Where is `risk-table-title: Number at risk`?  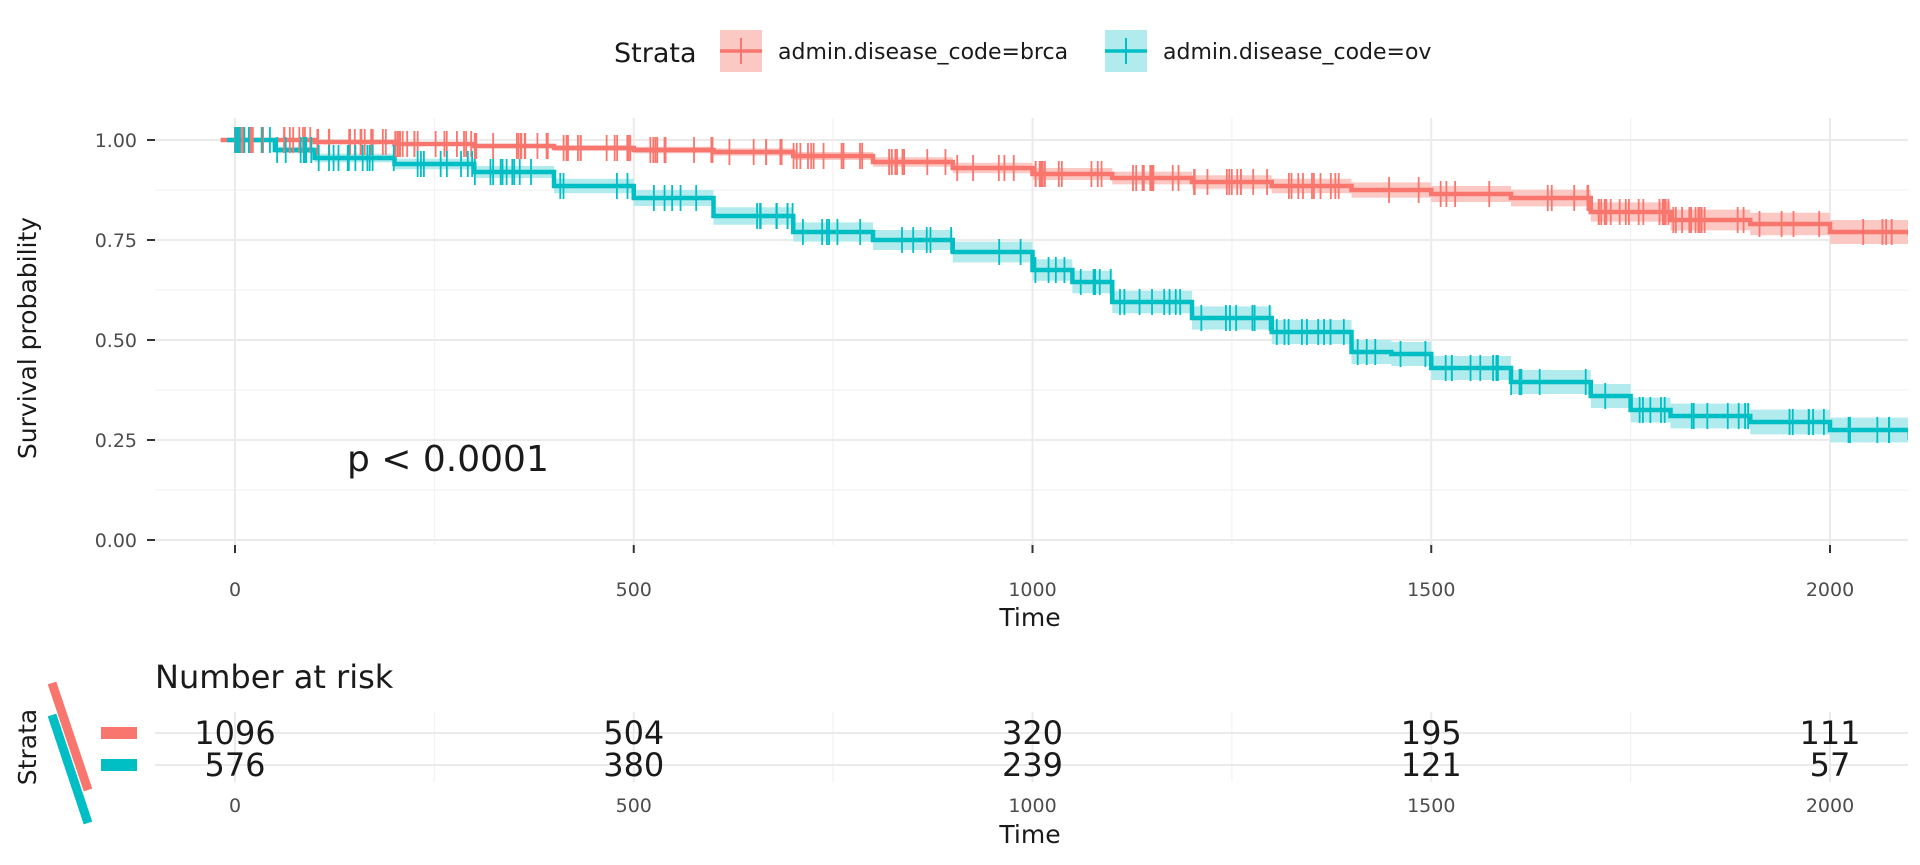
risk-table-title: Number at risk is located at coordinates (274, 677).